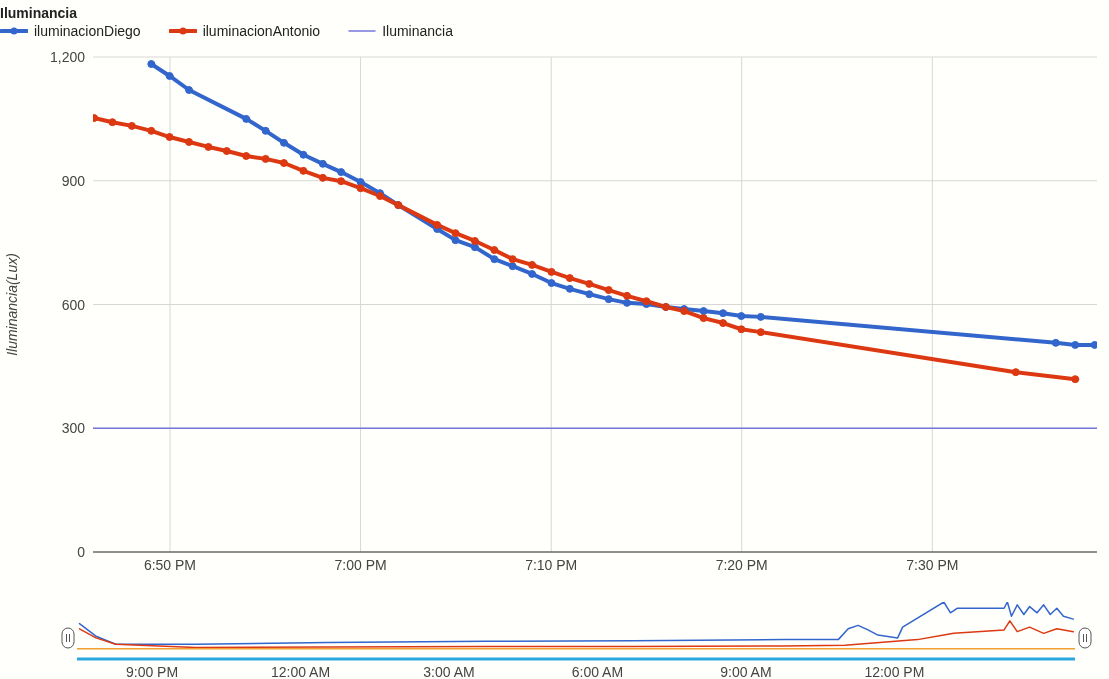  I want to click on x-tick-label: 7:30 PM, so click(932, 564).